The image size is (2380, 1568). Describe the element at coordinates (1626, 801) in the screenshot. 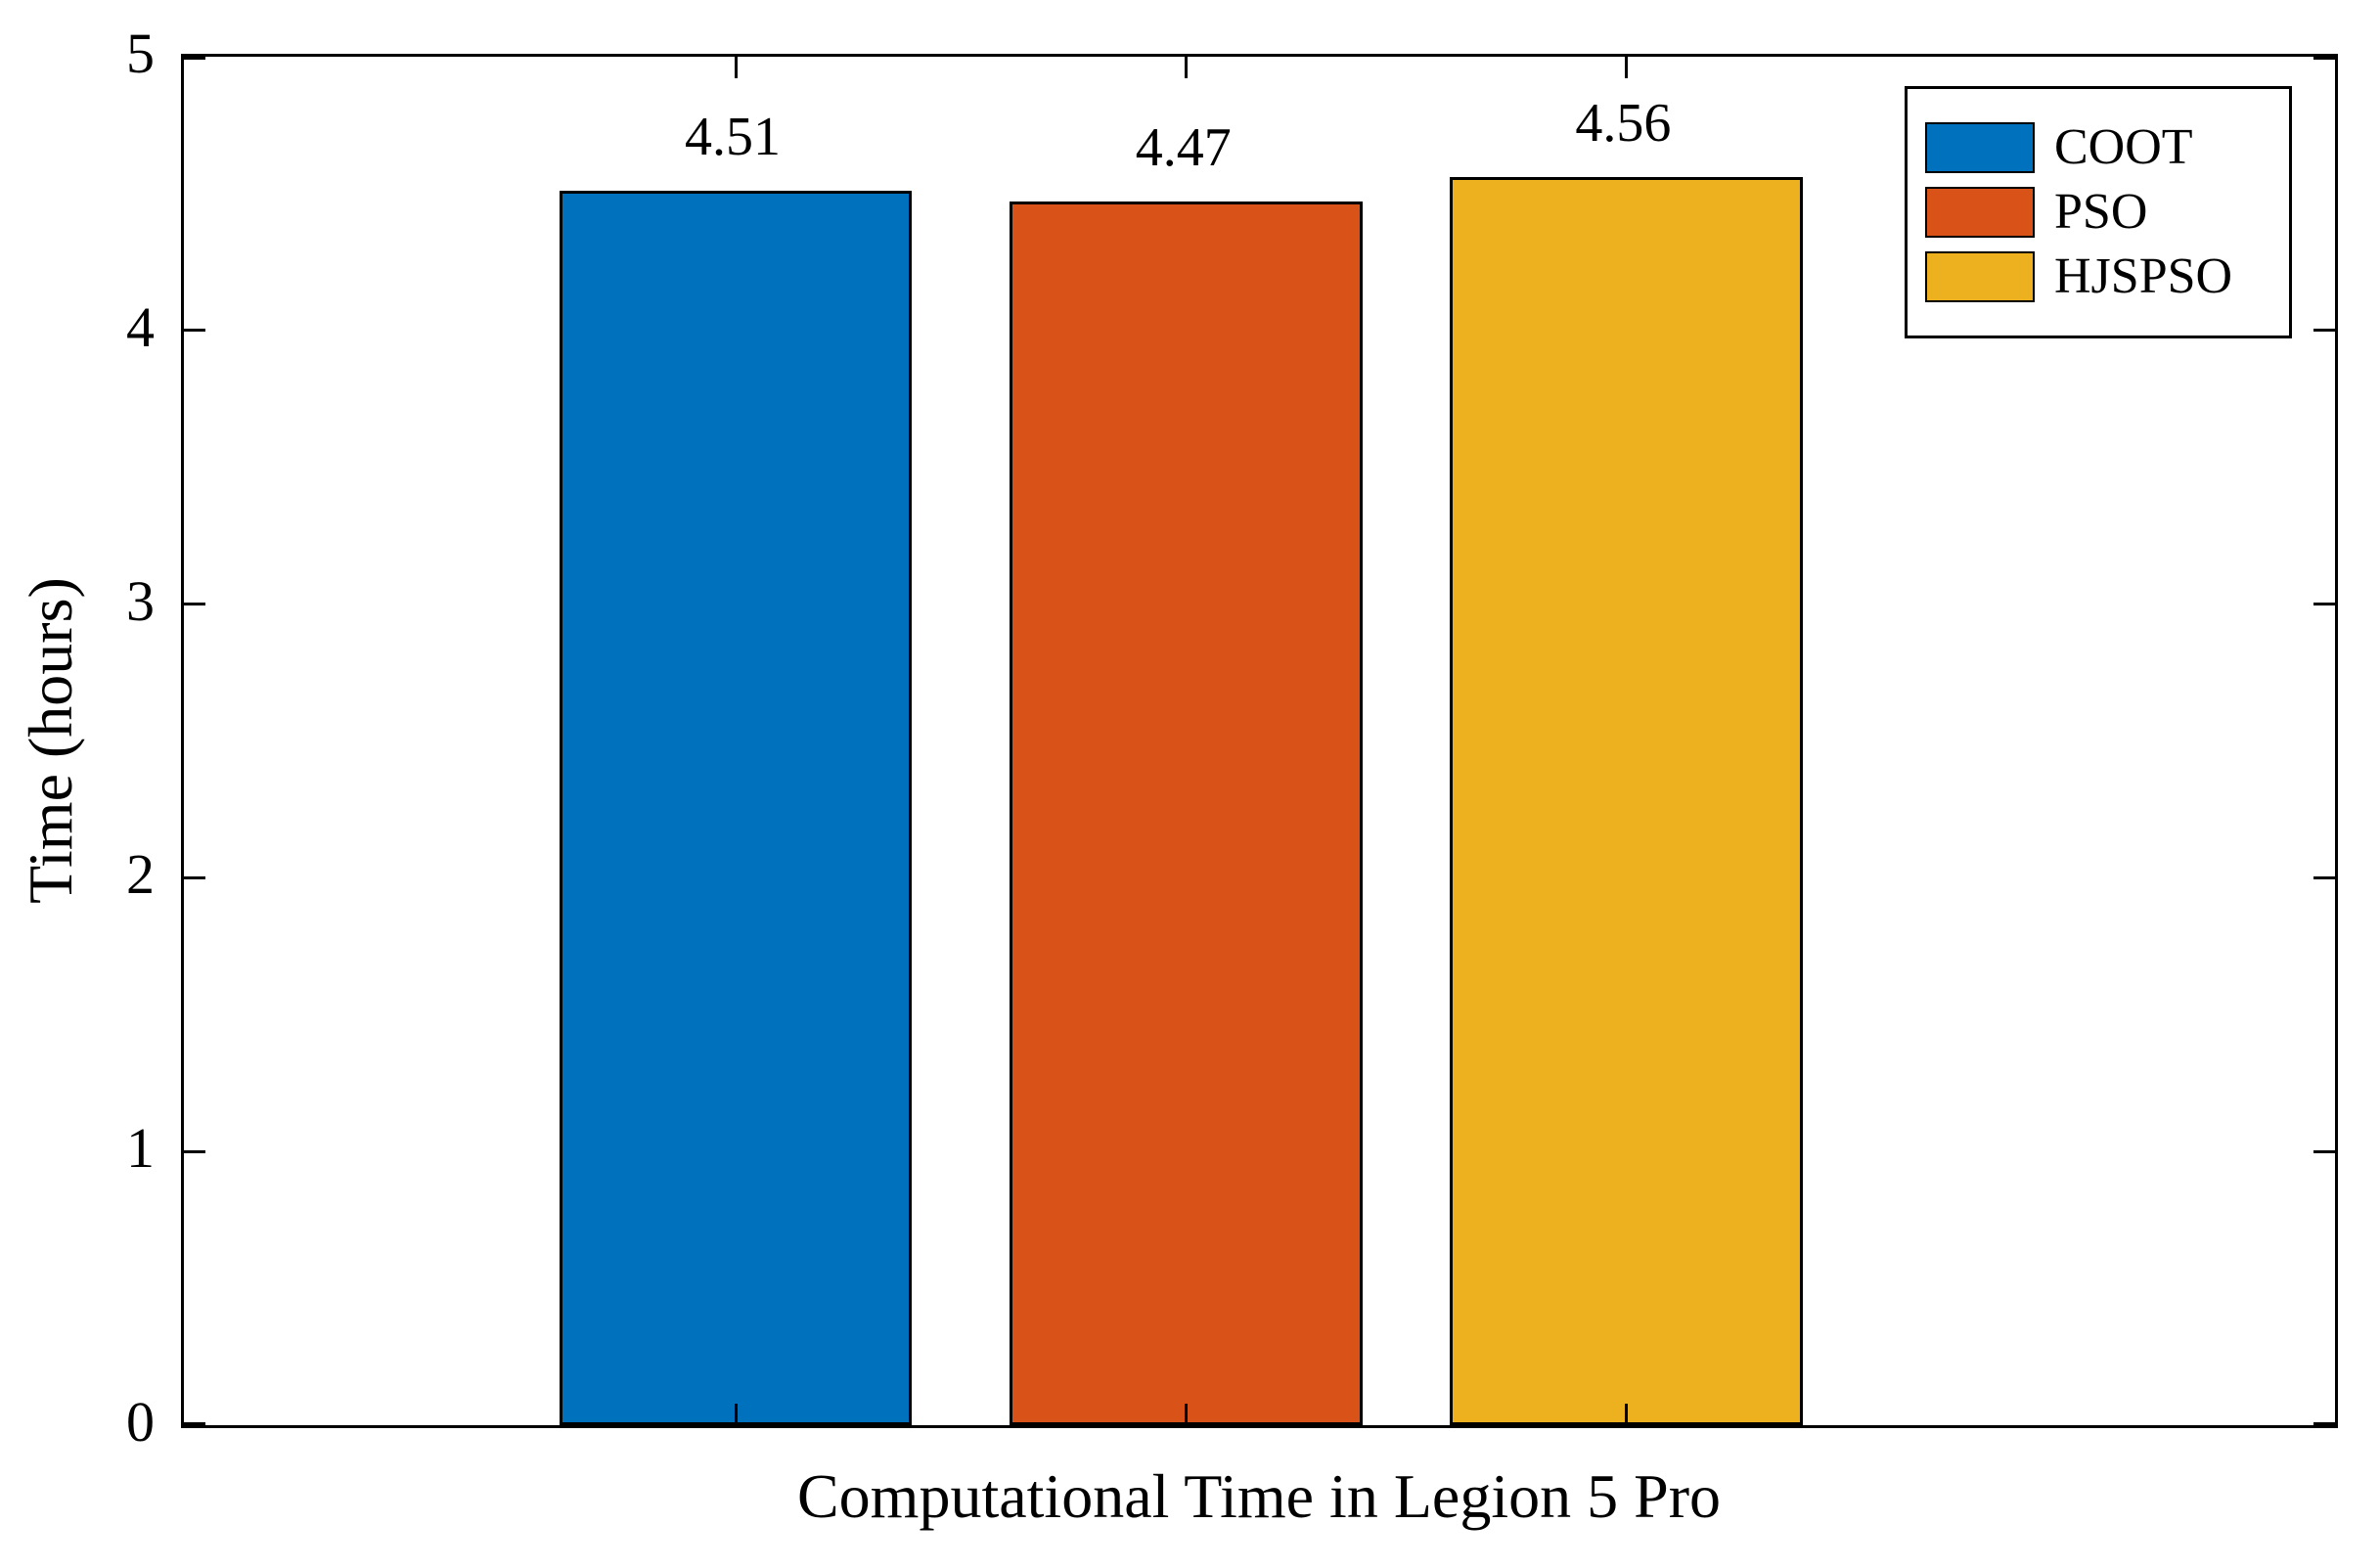

I see `bar-hjspso` at that location.